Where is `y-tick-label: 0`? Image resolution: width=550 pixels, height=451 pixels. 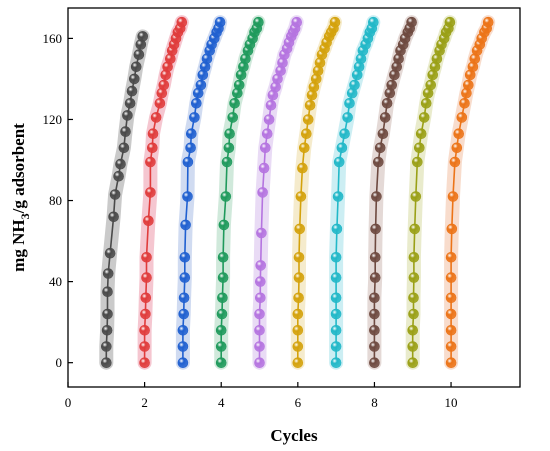
y-tick-label: 0 is located at coordinates (59, 362).